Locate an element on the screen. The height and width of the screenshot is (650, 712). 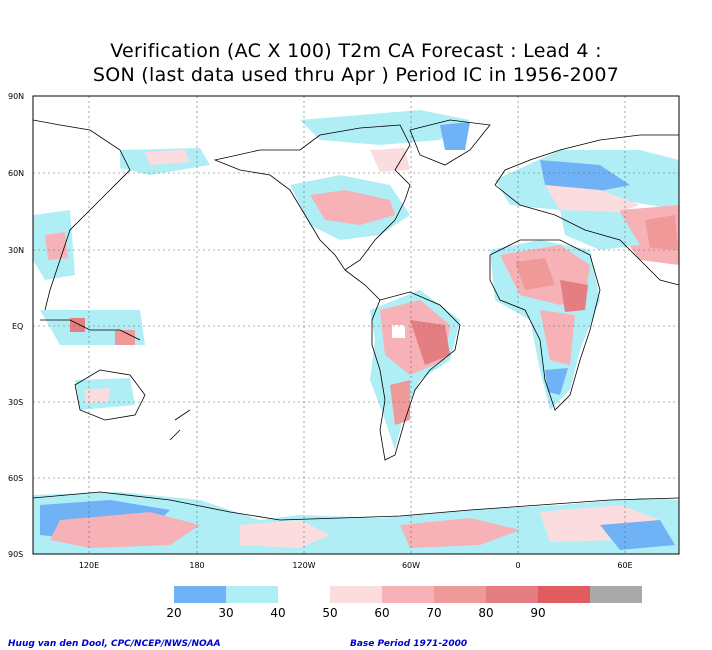
lat-label: 30S is located at coordinates (15, 402).